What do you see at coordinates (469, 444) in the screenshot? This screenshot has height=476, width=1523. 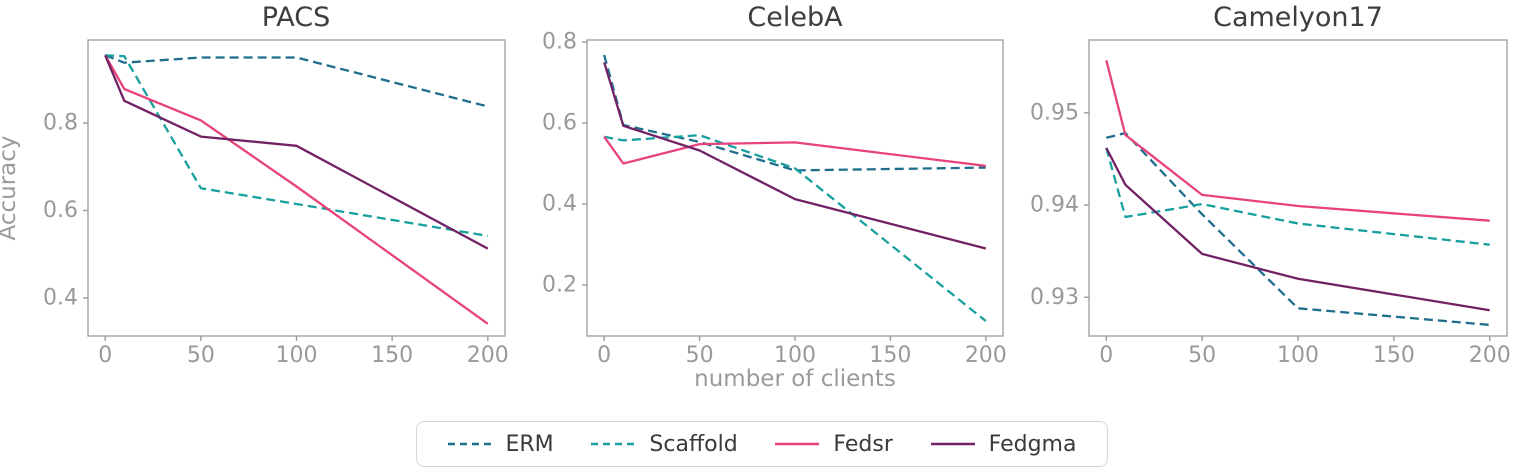 I see `legend-line-swatch-erm` at bounding box center [469, 444].